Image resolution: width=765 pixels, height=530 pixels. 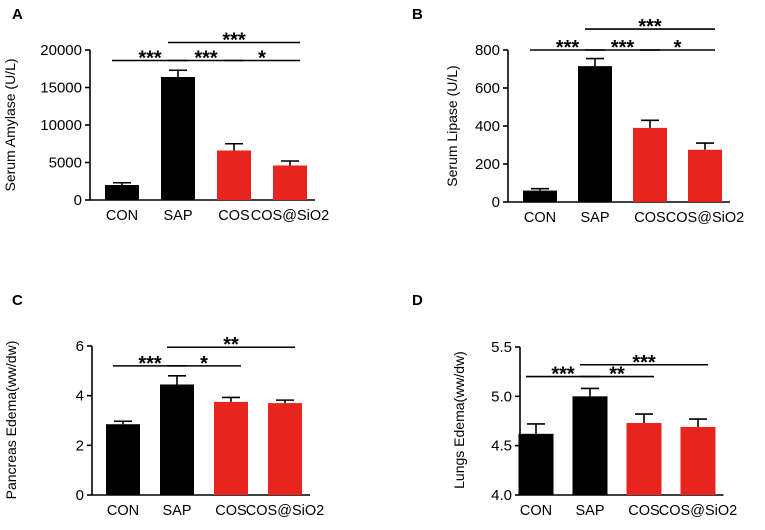 I want to click on y-tick-label: 10000, so click(x=61, y=125).